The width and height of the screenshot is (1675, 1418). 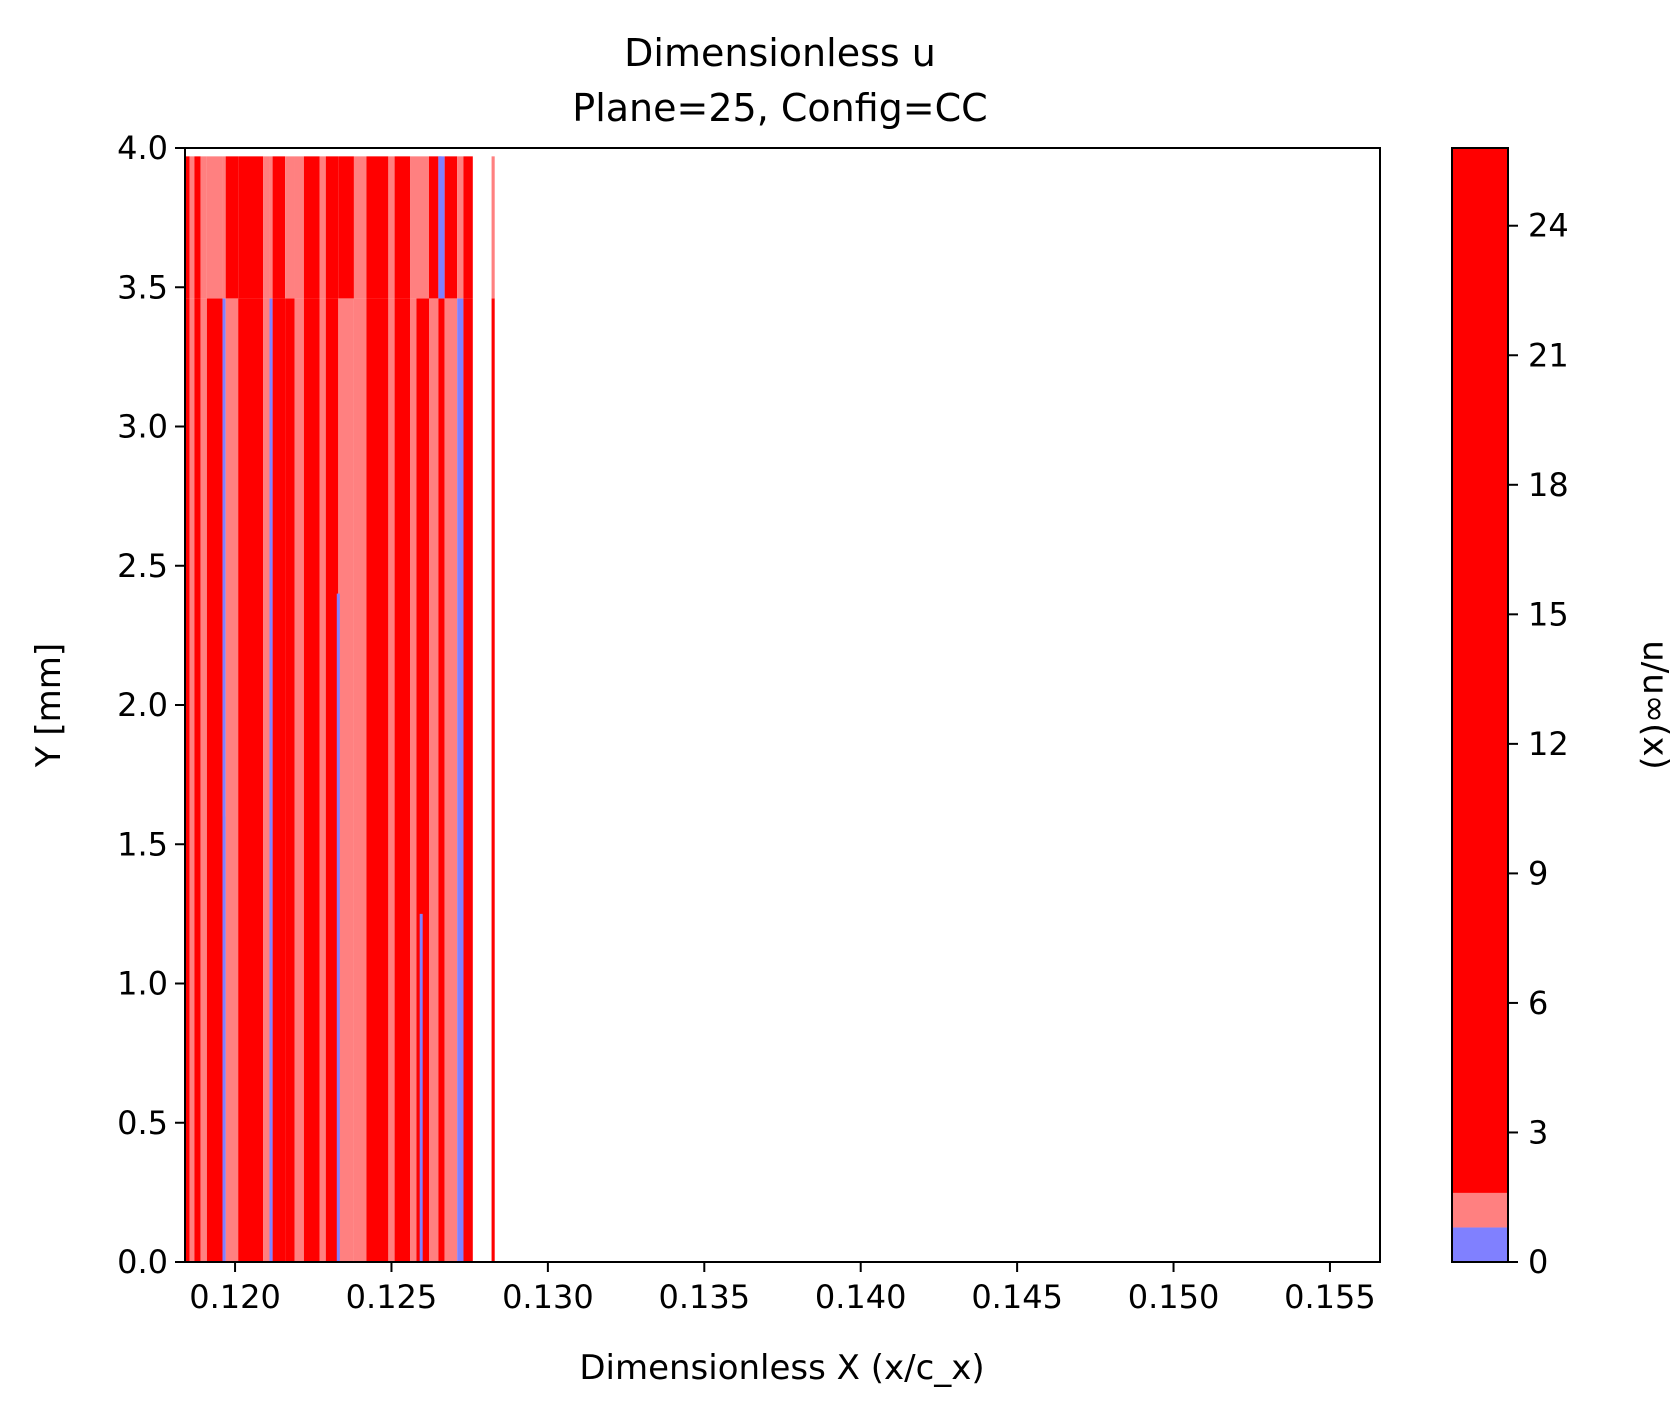 What do you see at coordinates (1655, 705) in the screenshot?
I see `colorbar-label: u/u∞(x)` at bounding box center [1655, 705].